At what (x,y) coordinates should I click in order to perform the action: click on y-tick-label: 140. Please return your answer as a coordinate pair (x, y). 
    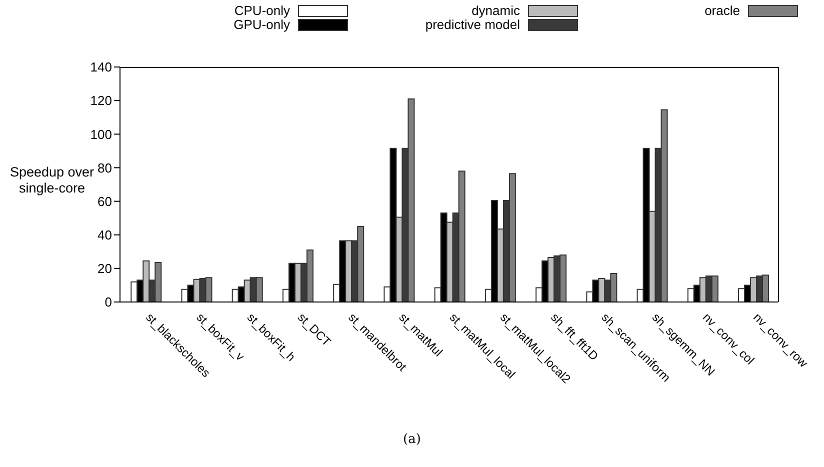
    Looking at the image, I should click on (101, 67).